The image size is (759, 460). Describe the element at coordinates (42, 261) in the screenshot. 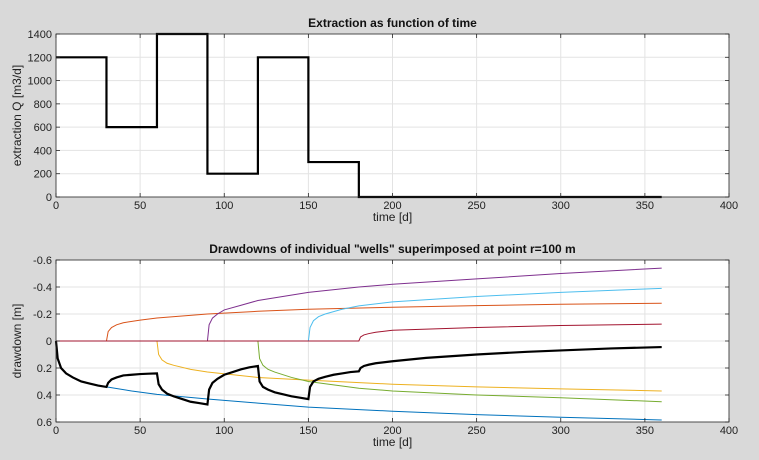

I see `y-tick-label: -0.6` at that location.